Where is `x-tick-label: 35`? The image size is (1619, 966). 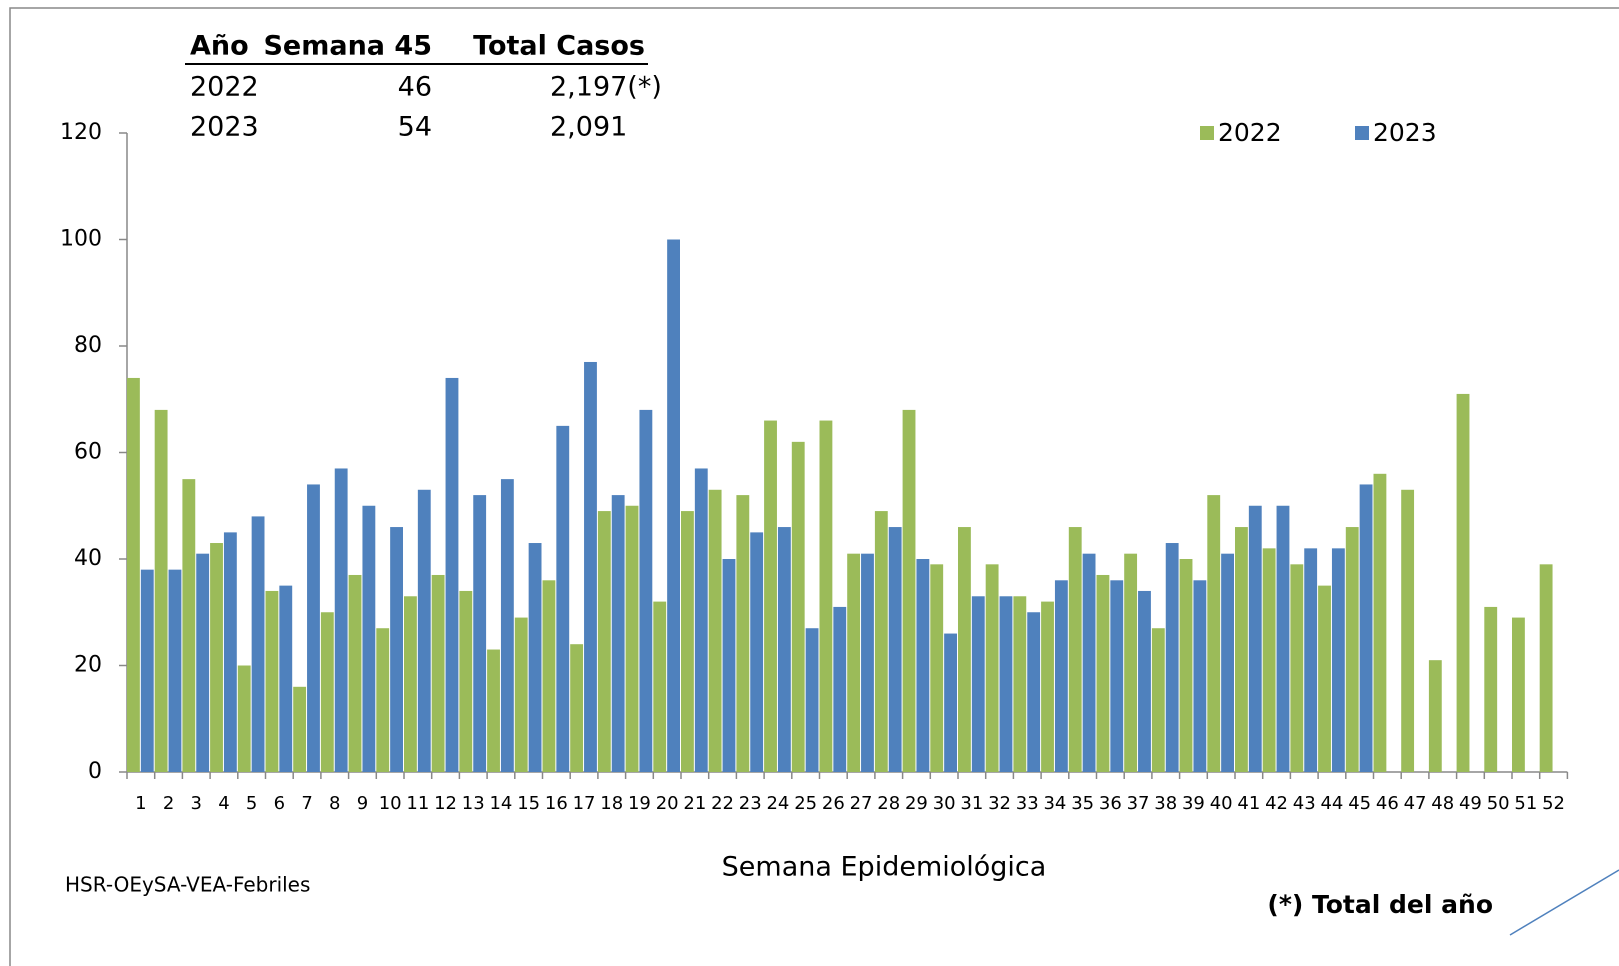 x-tick-label: 35 is located at coordinates (1082, 803).